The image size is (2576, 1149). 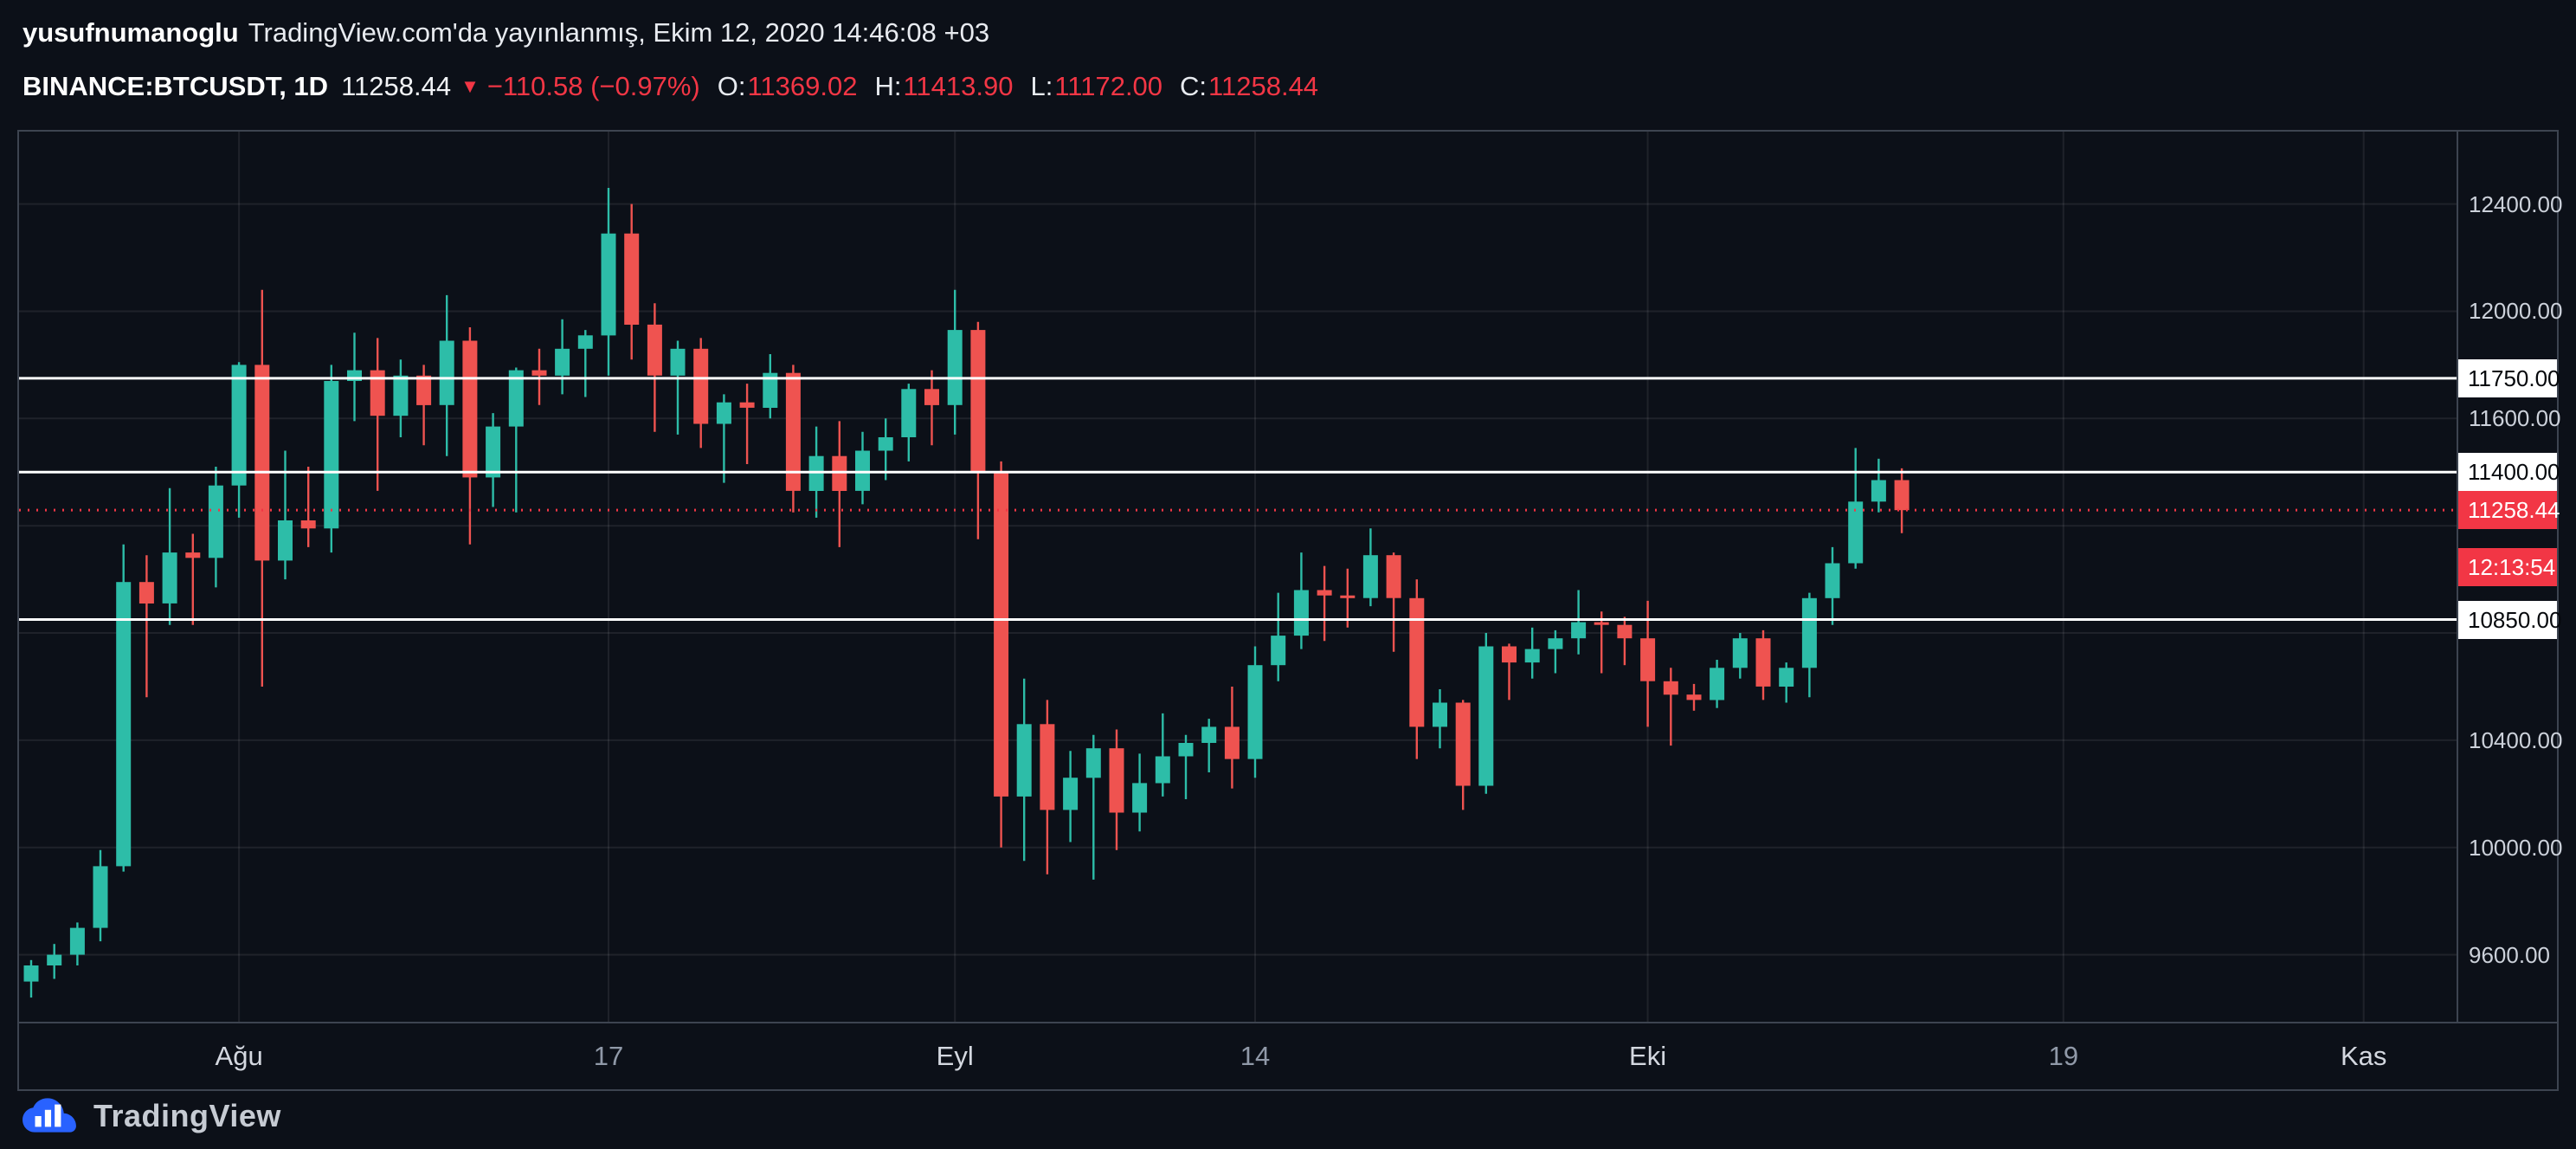 I want to click on low-label: L:, so click(x=1041, y=86).